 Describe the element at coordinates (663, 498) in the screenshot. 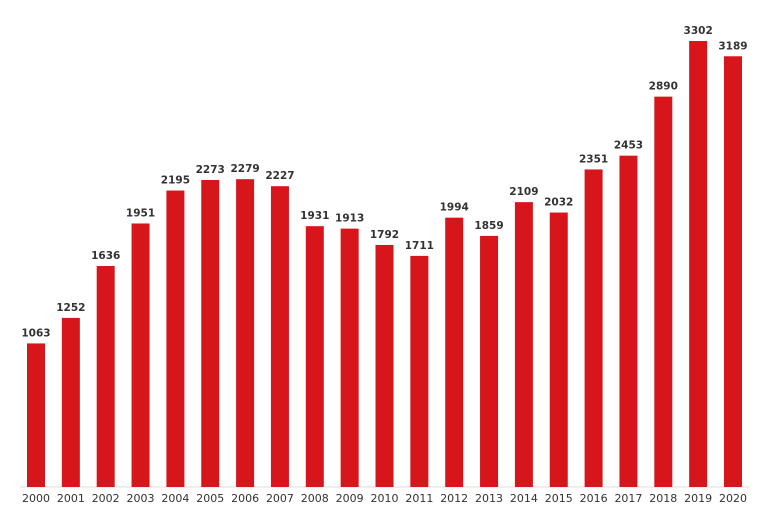

I see `x-tick-label: 2018` at that location.